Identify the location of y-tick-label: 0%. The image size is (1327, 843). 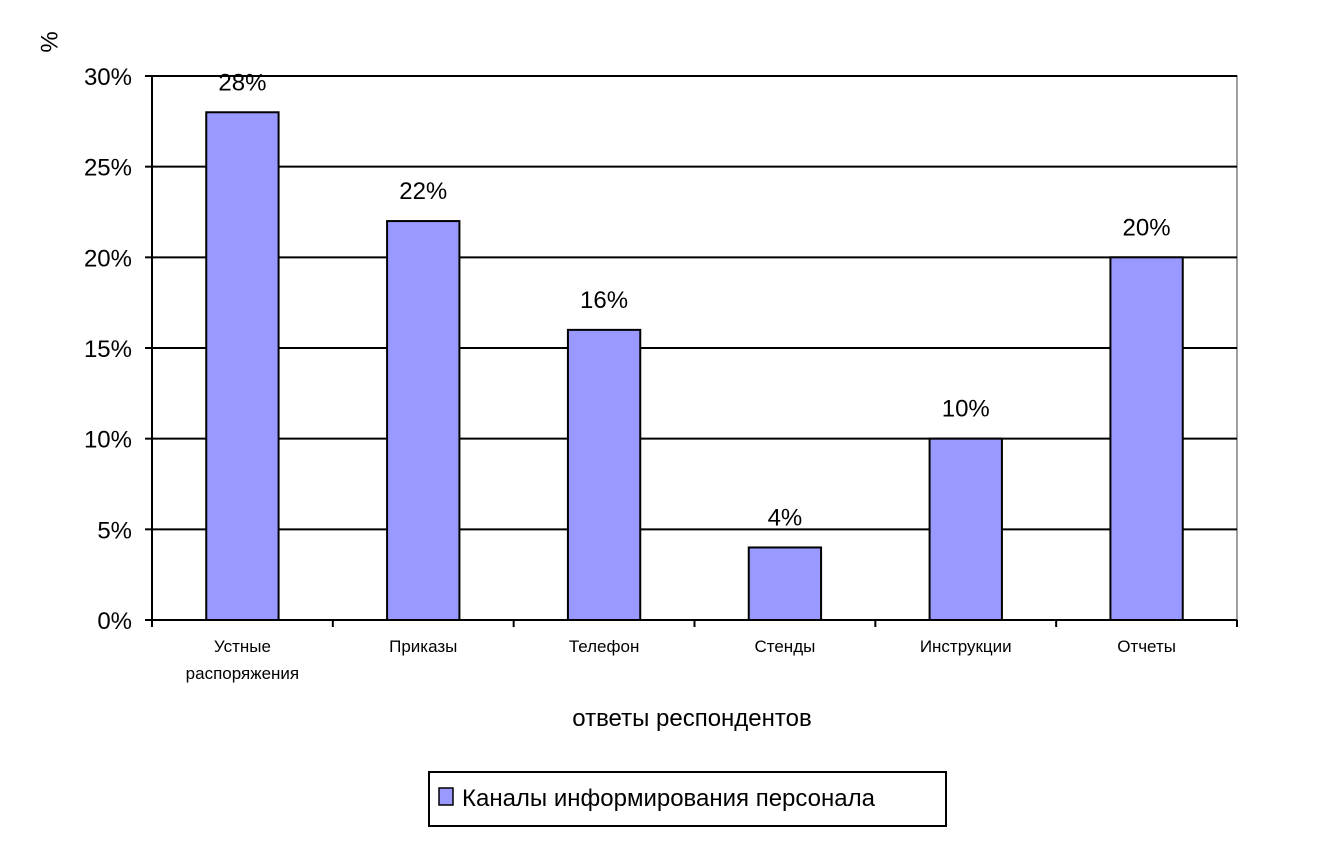
(114, 621).